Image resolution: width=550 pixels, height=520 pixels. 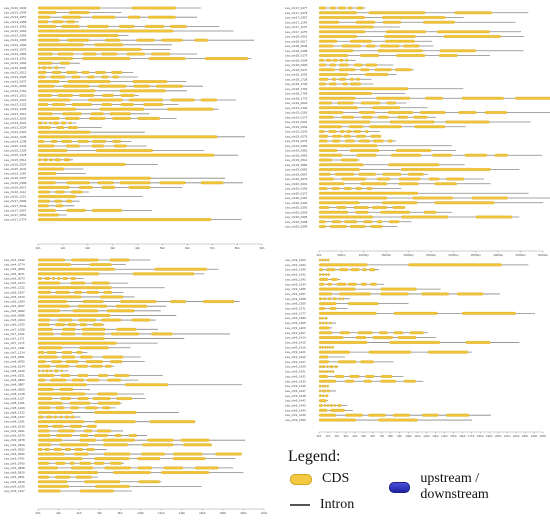 I want to click on tick-label: 13kb, so click(x=435, y=436).